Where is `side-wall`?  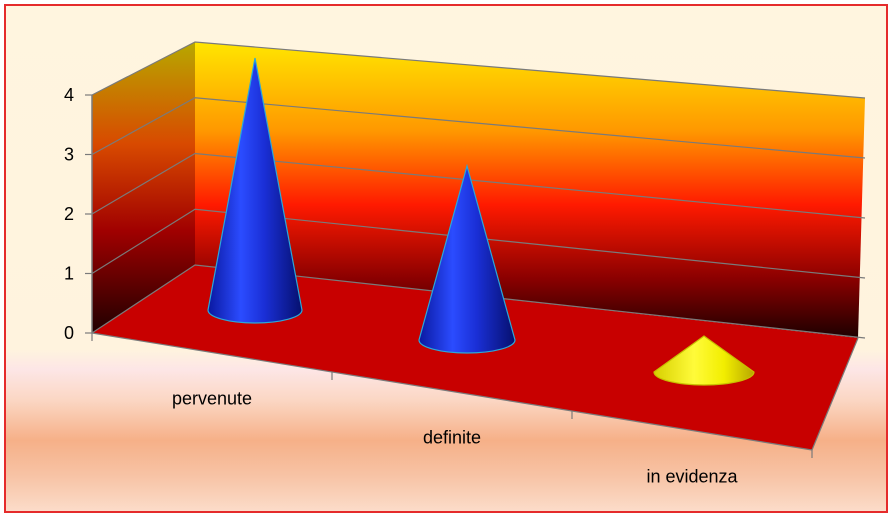 side-wall is located at coordinates (143, 187).